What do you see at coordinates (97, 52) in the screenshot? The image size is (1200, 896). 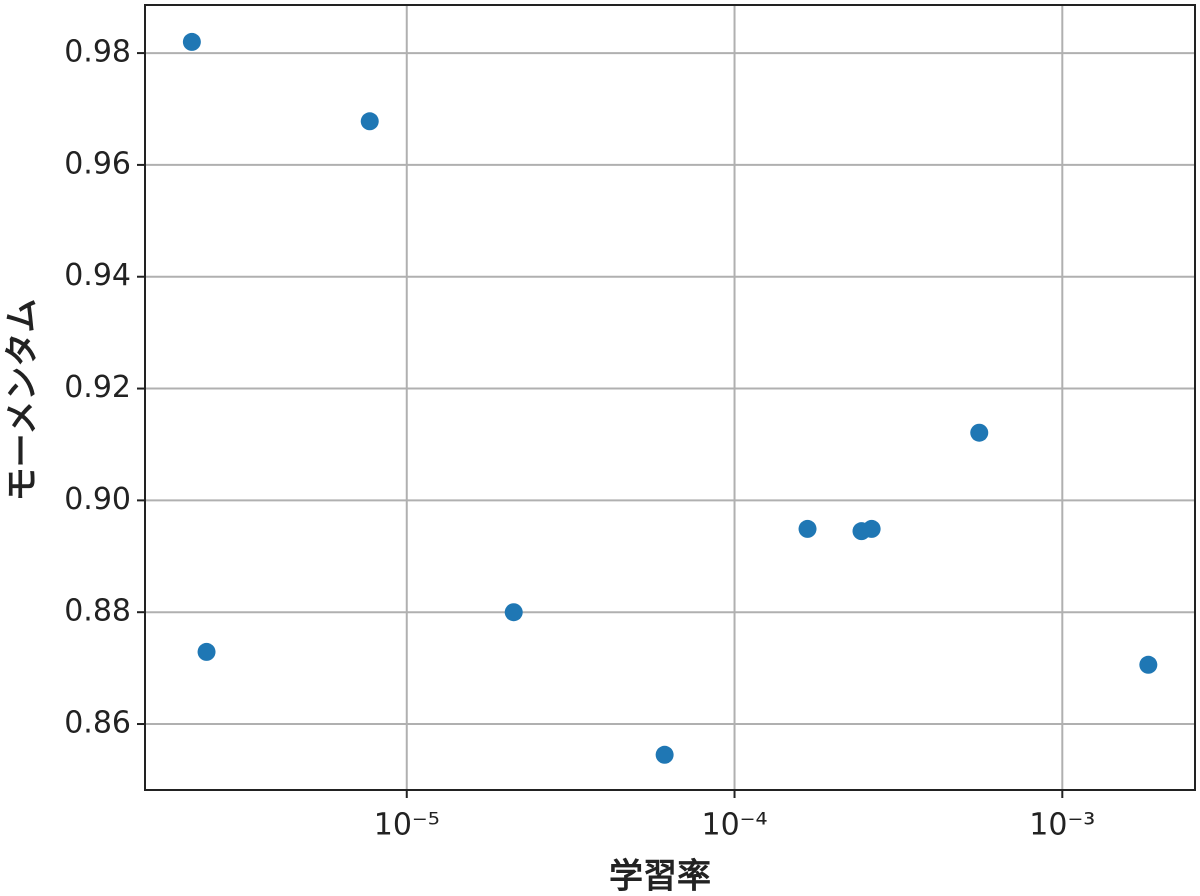 I see `y-tick-label: 0.98` at bounding box center [97, 52].